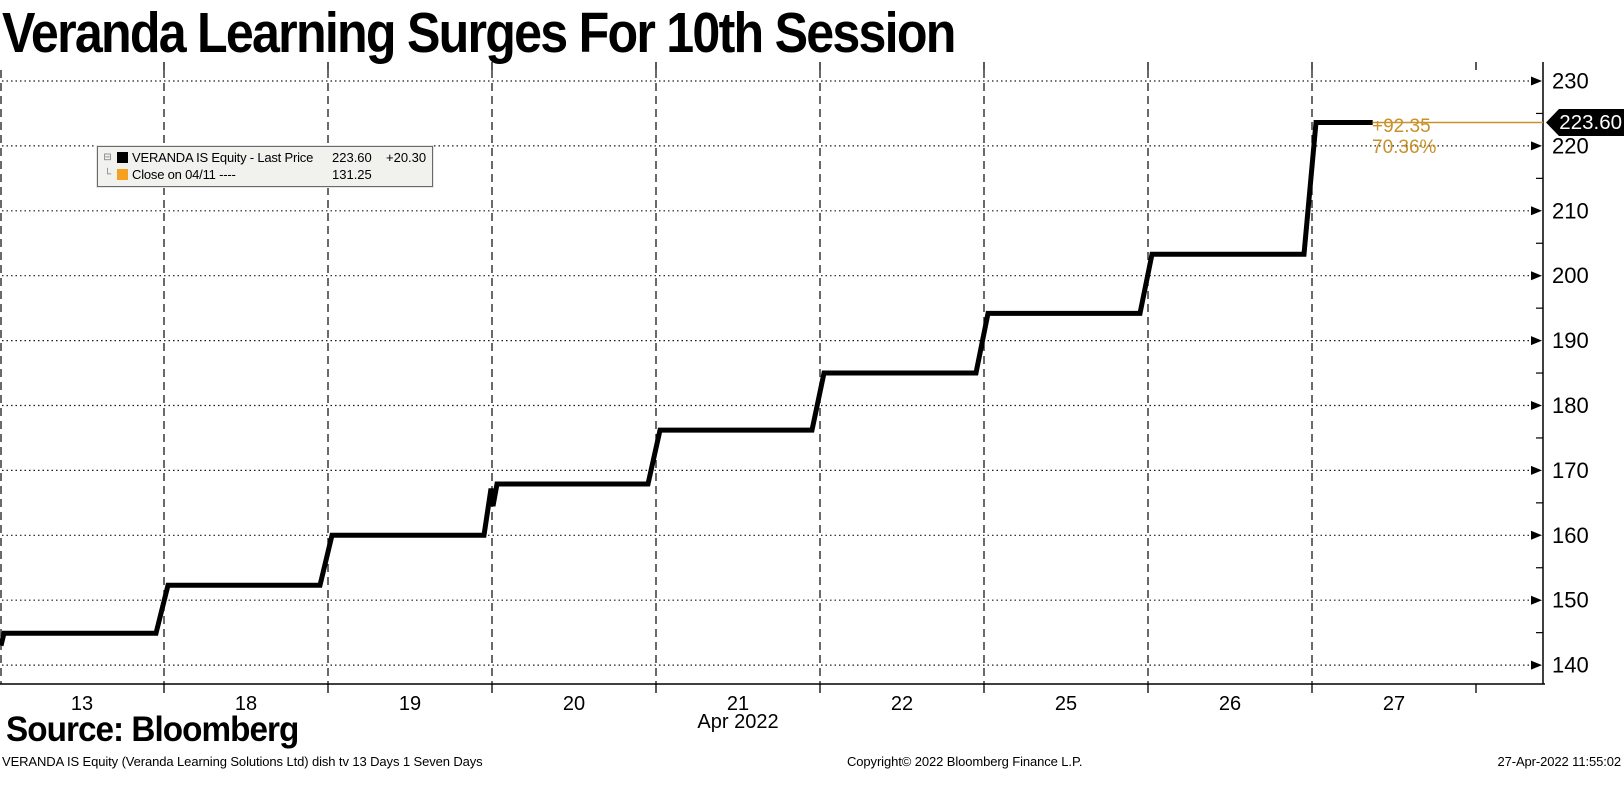 Image resolution: width=1624 pixels, height=798 pixels. Describe the element at coordinates (1570, 145) in the screenshot. I see `svg-text: 220` at that location.